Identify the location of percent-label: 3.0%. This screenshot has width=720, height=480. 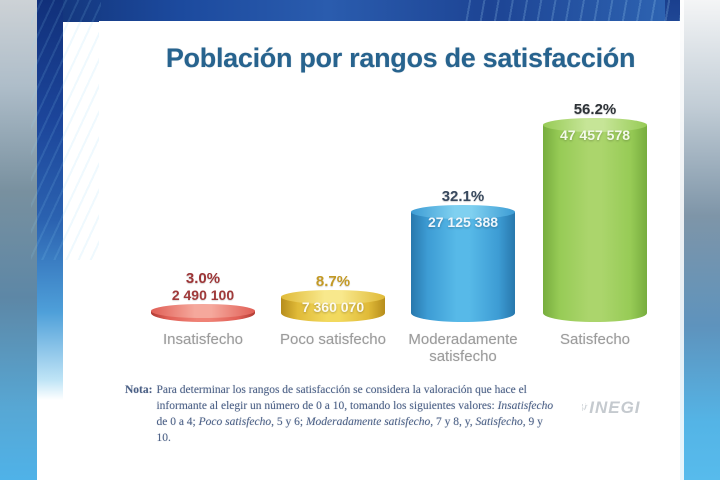
(203, 278).